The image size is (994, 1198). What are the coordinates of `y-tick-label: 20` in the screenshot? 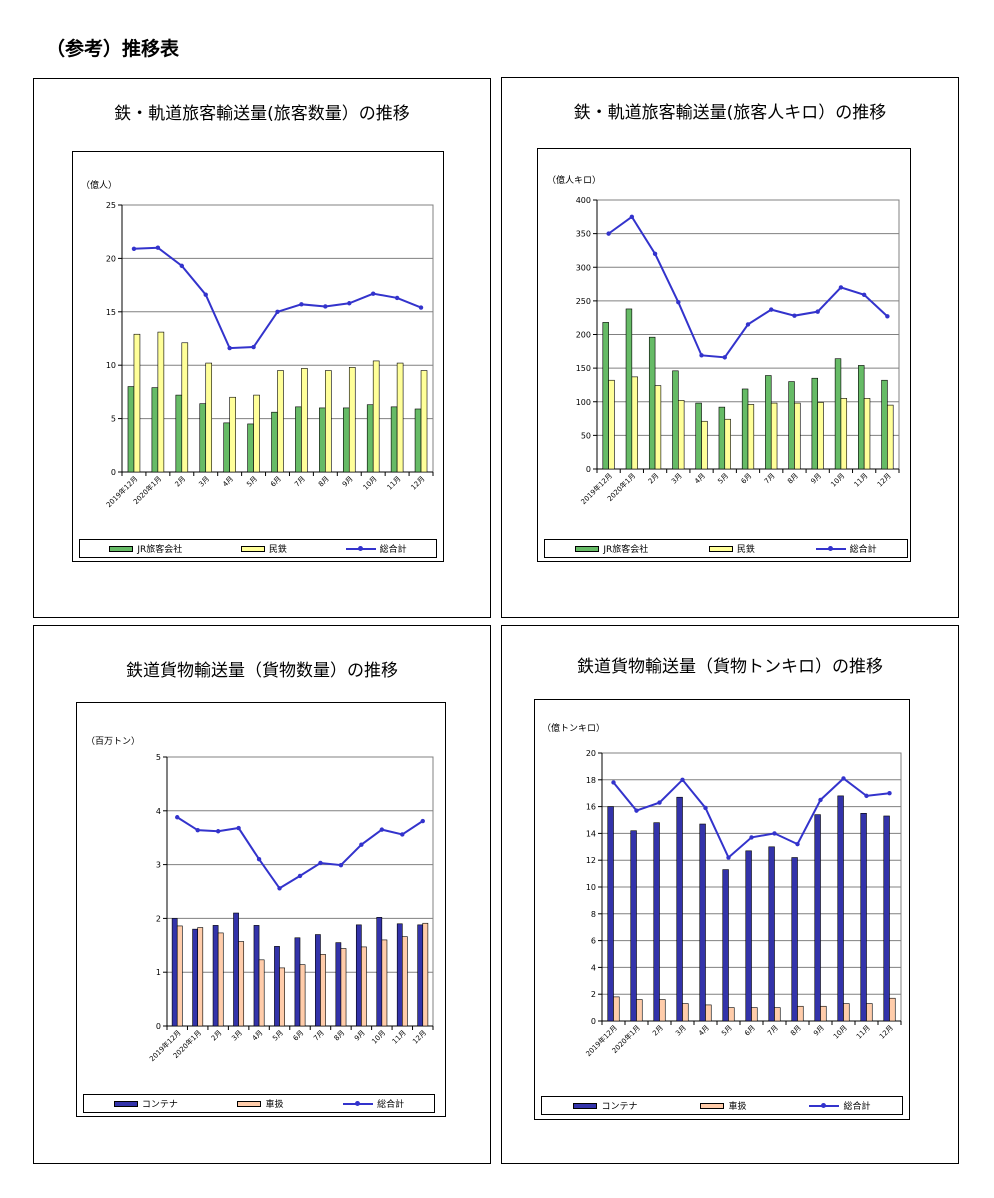 It's located at (111, 258).